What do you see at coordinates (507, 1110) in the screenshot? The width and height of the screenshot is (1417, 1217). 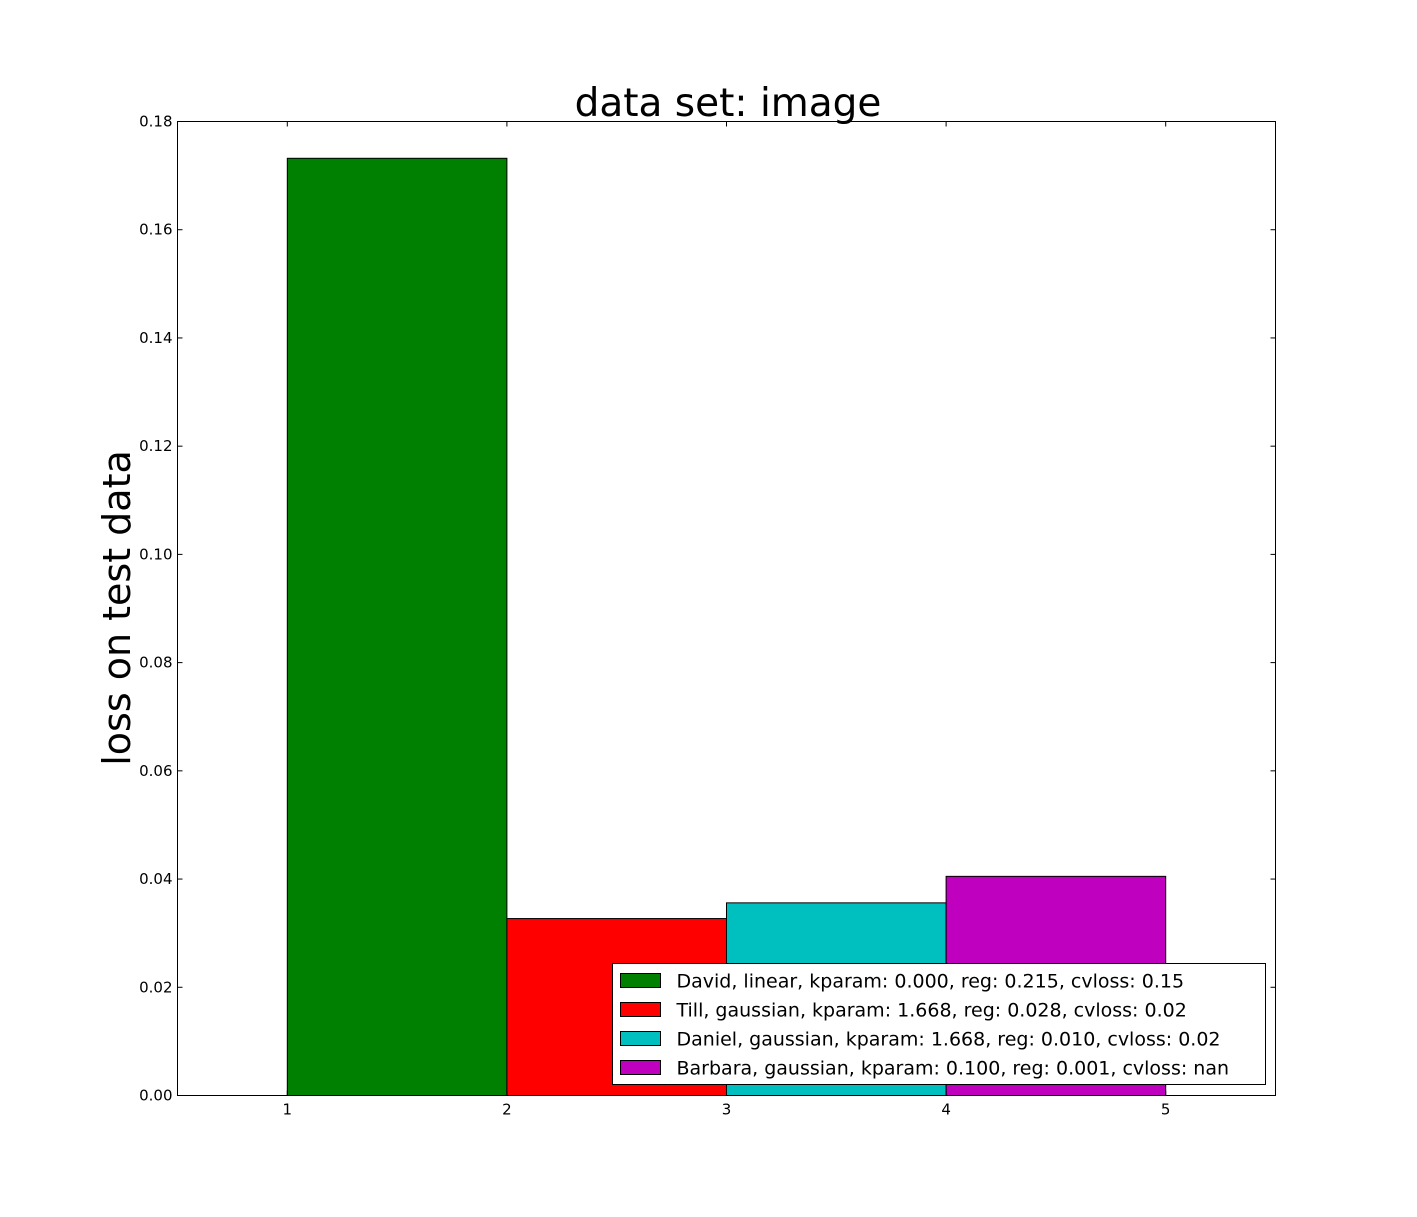 I see `x-tick-label: 2` at bounding box center [507, 1110].